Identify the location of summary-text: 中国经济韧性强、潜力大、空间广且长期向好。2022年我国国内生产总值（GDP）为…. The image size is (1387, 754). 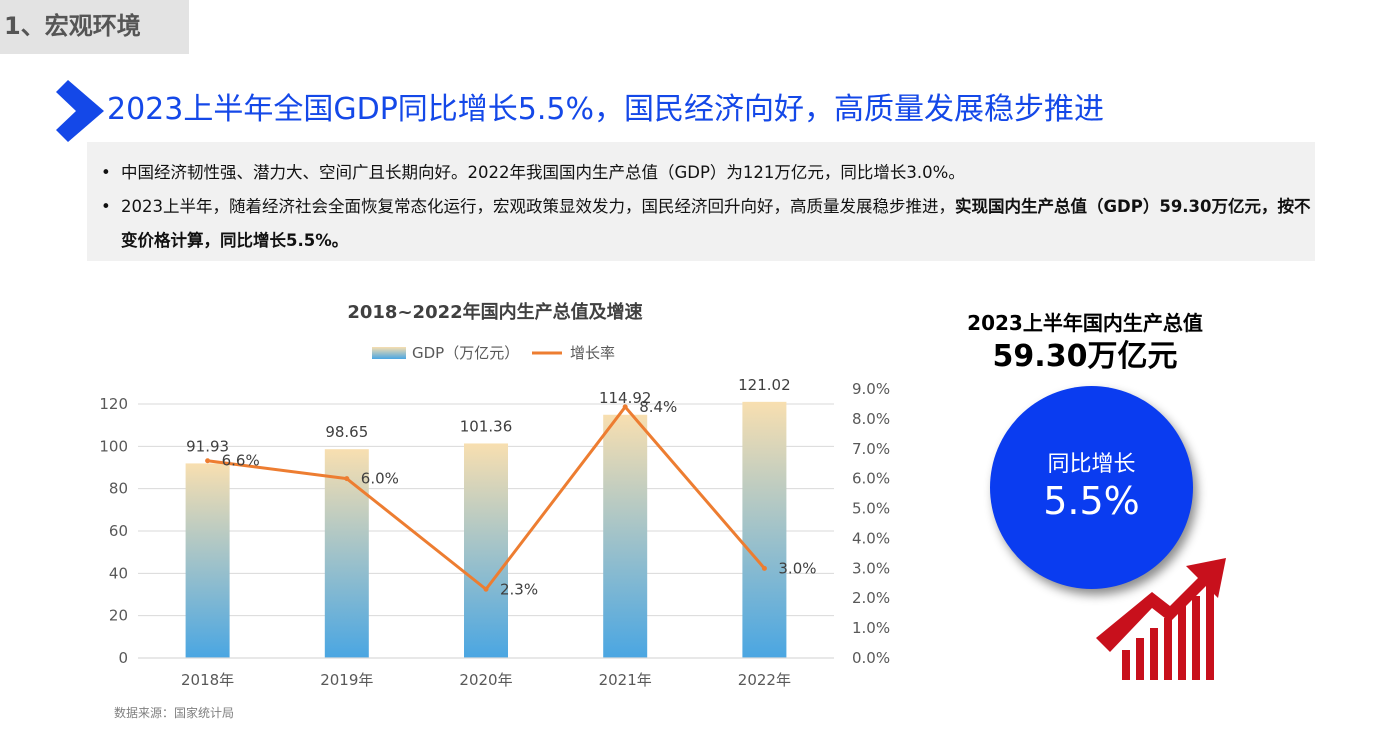
(543, 172).